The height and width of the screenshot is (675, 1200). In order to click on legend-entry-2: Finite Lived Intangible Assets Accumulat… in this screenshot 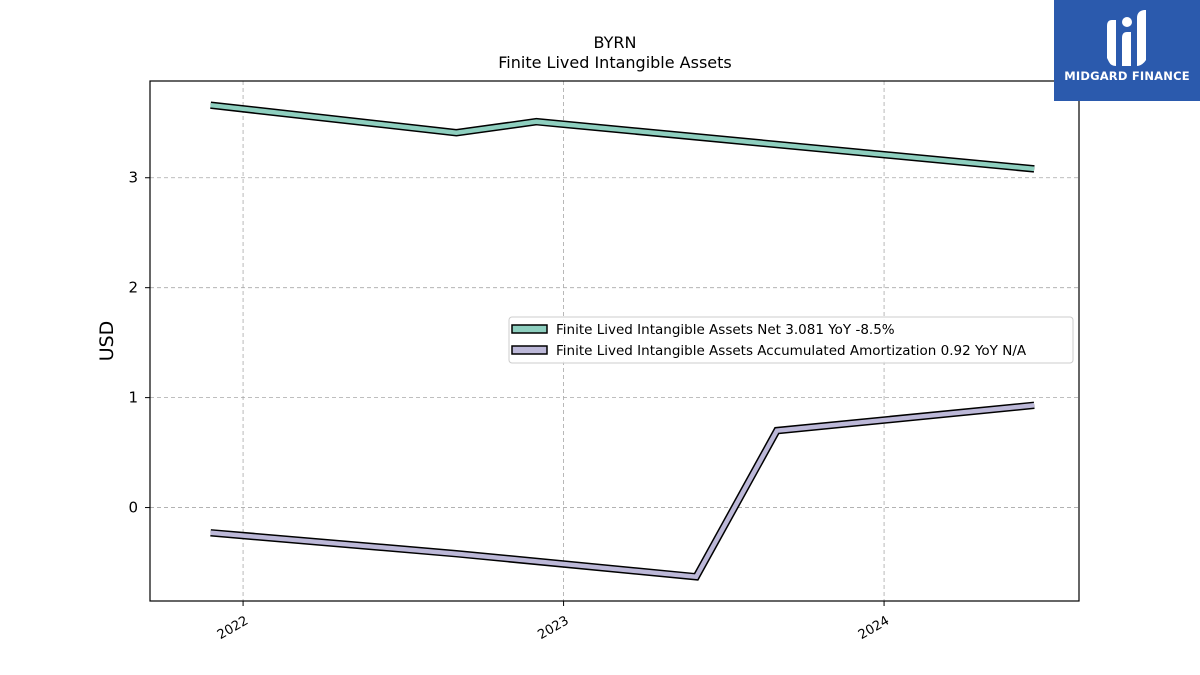, I will do `click(791, 351)`.